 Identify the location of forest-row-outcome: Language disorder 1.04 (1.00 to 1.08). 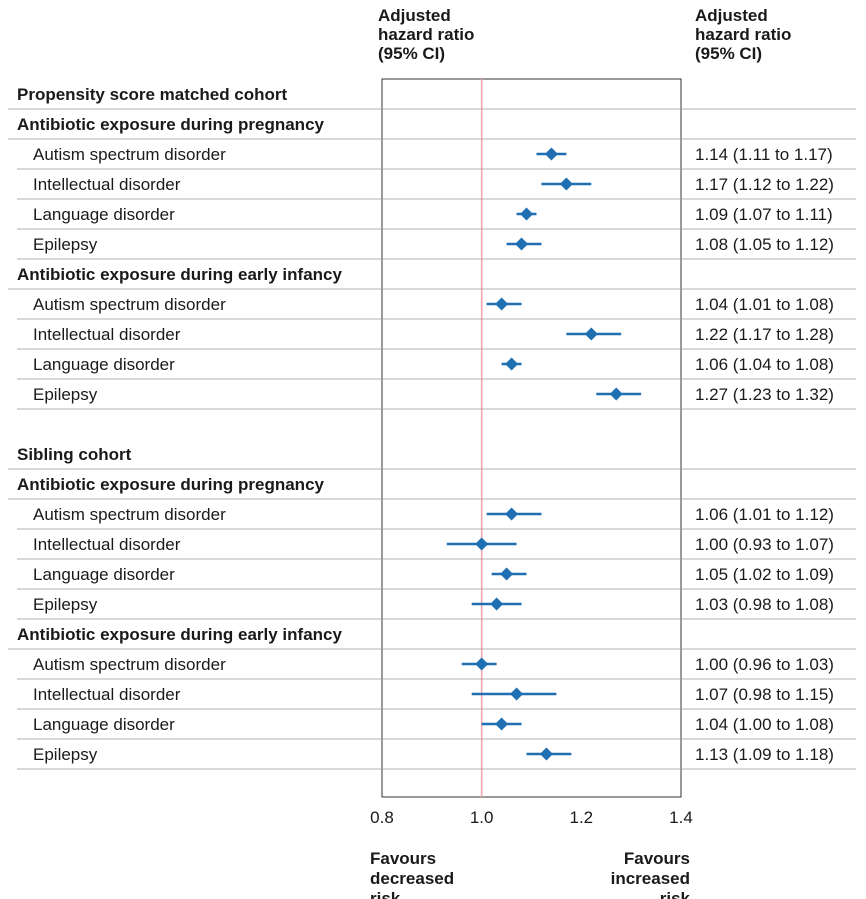
(436, 727).